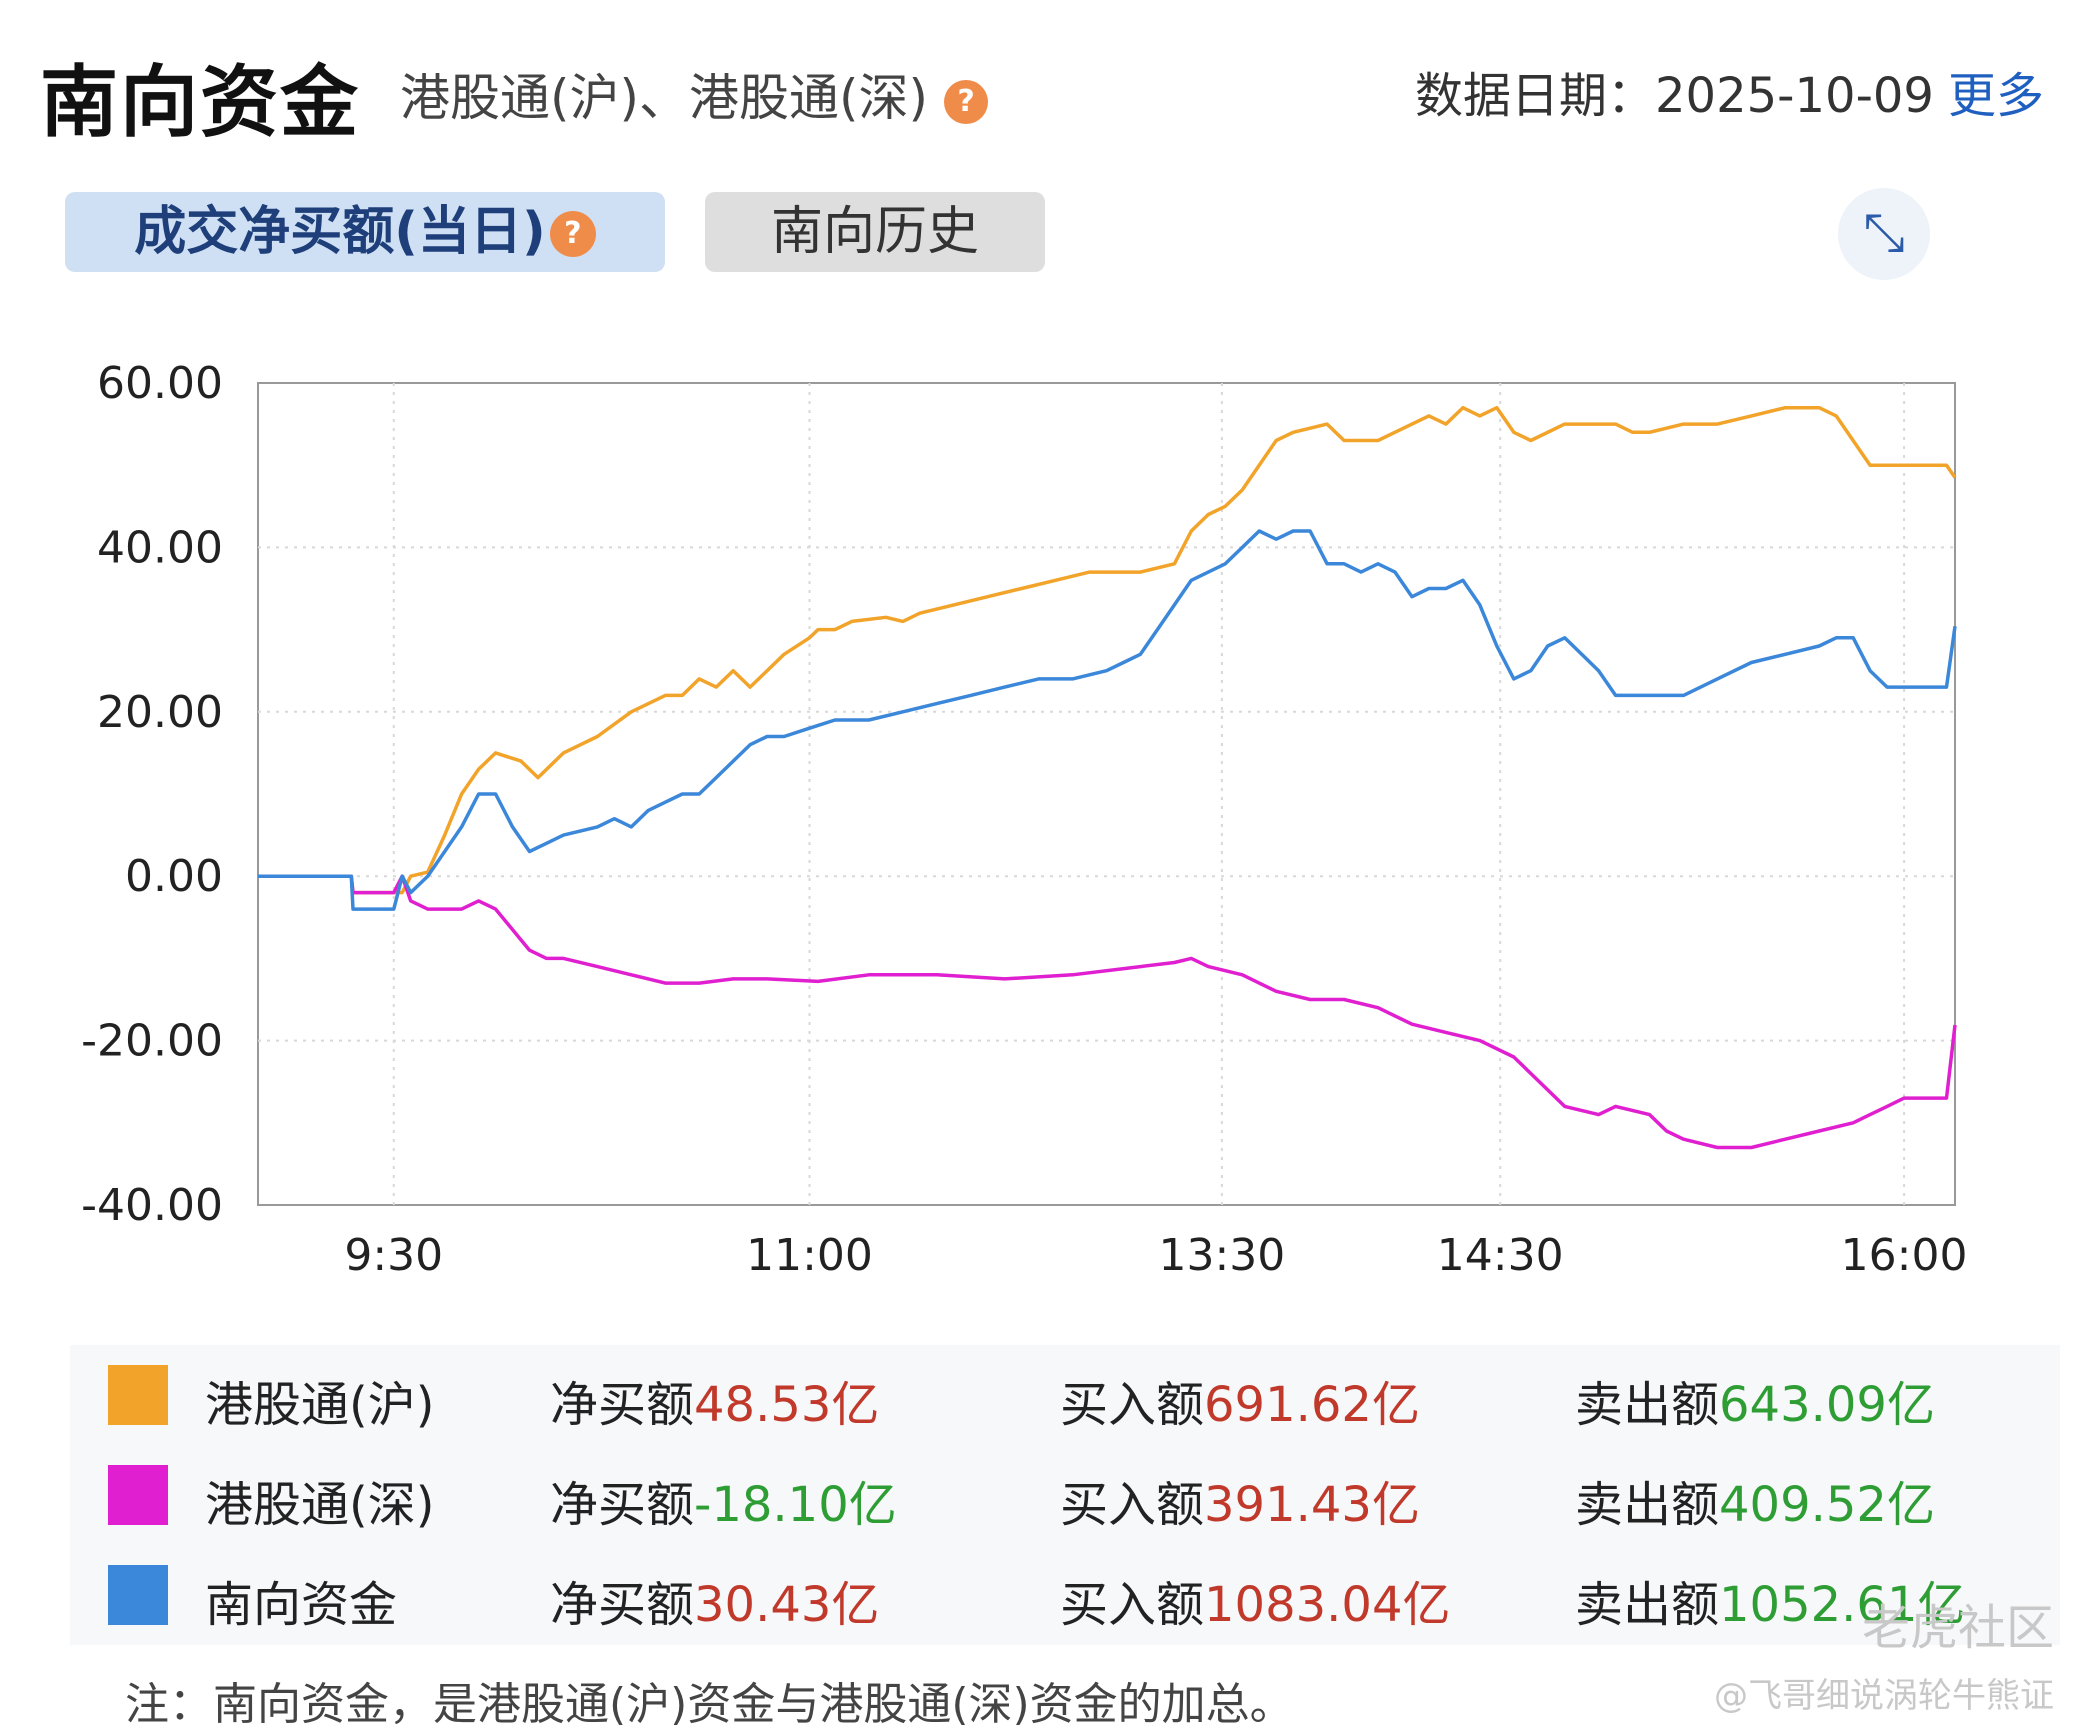 This screenshot has width=2084, height=1732. What do you see at coordinates (1107, 1012) in the screenshot?
I see `series-line` at bounding box center [1107, 1012].